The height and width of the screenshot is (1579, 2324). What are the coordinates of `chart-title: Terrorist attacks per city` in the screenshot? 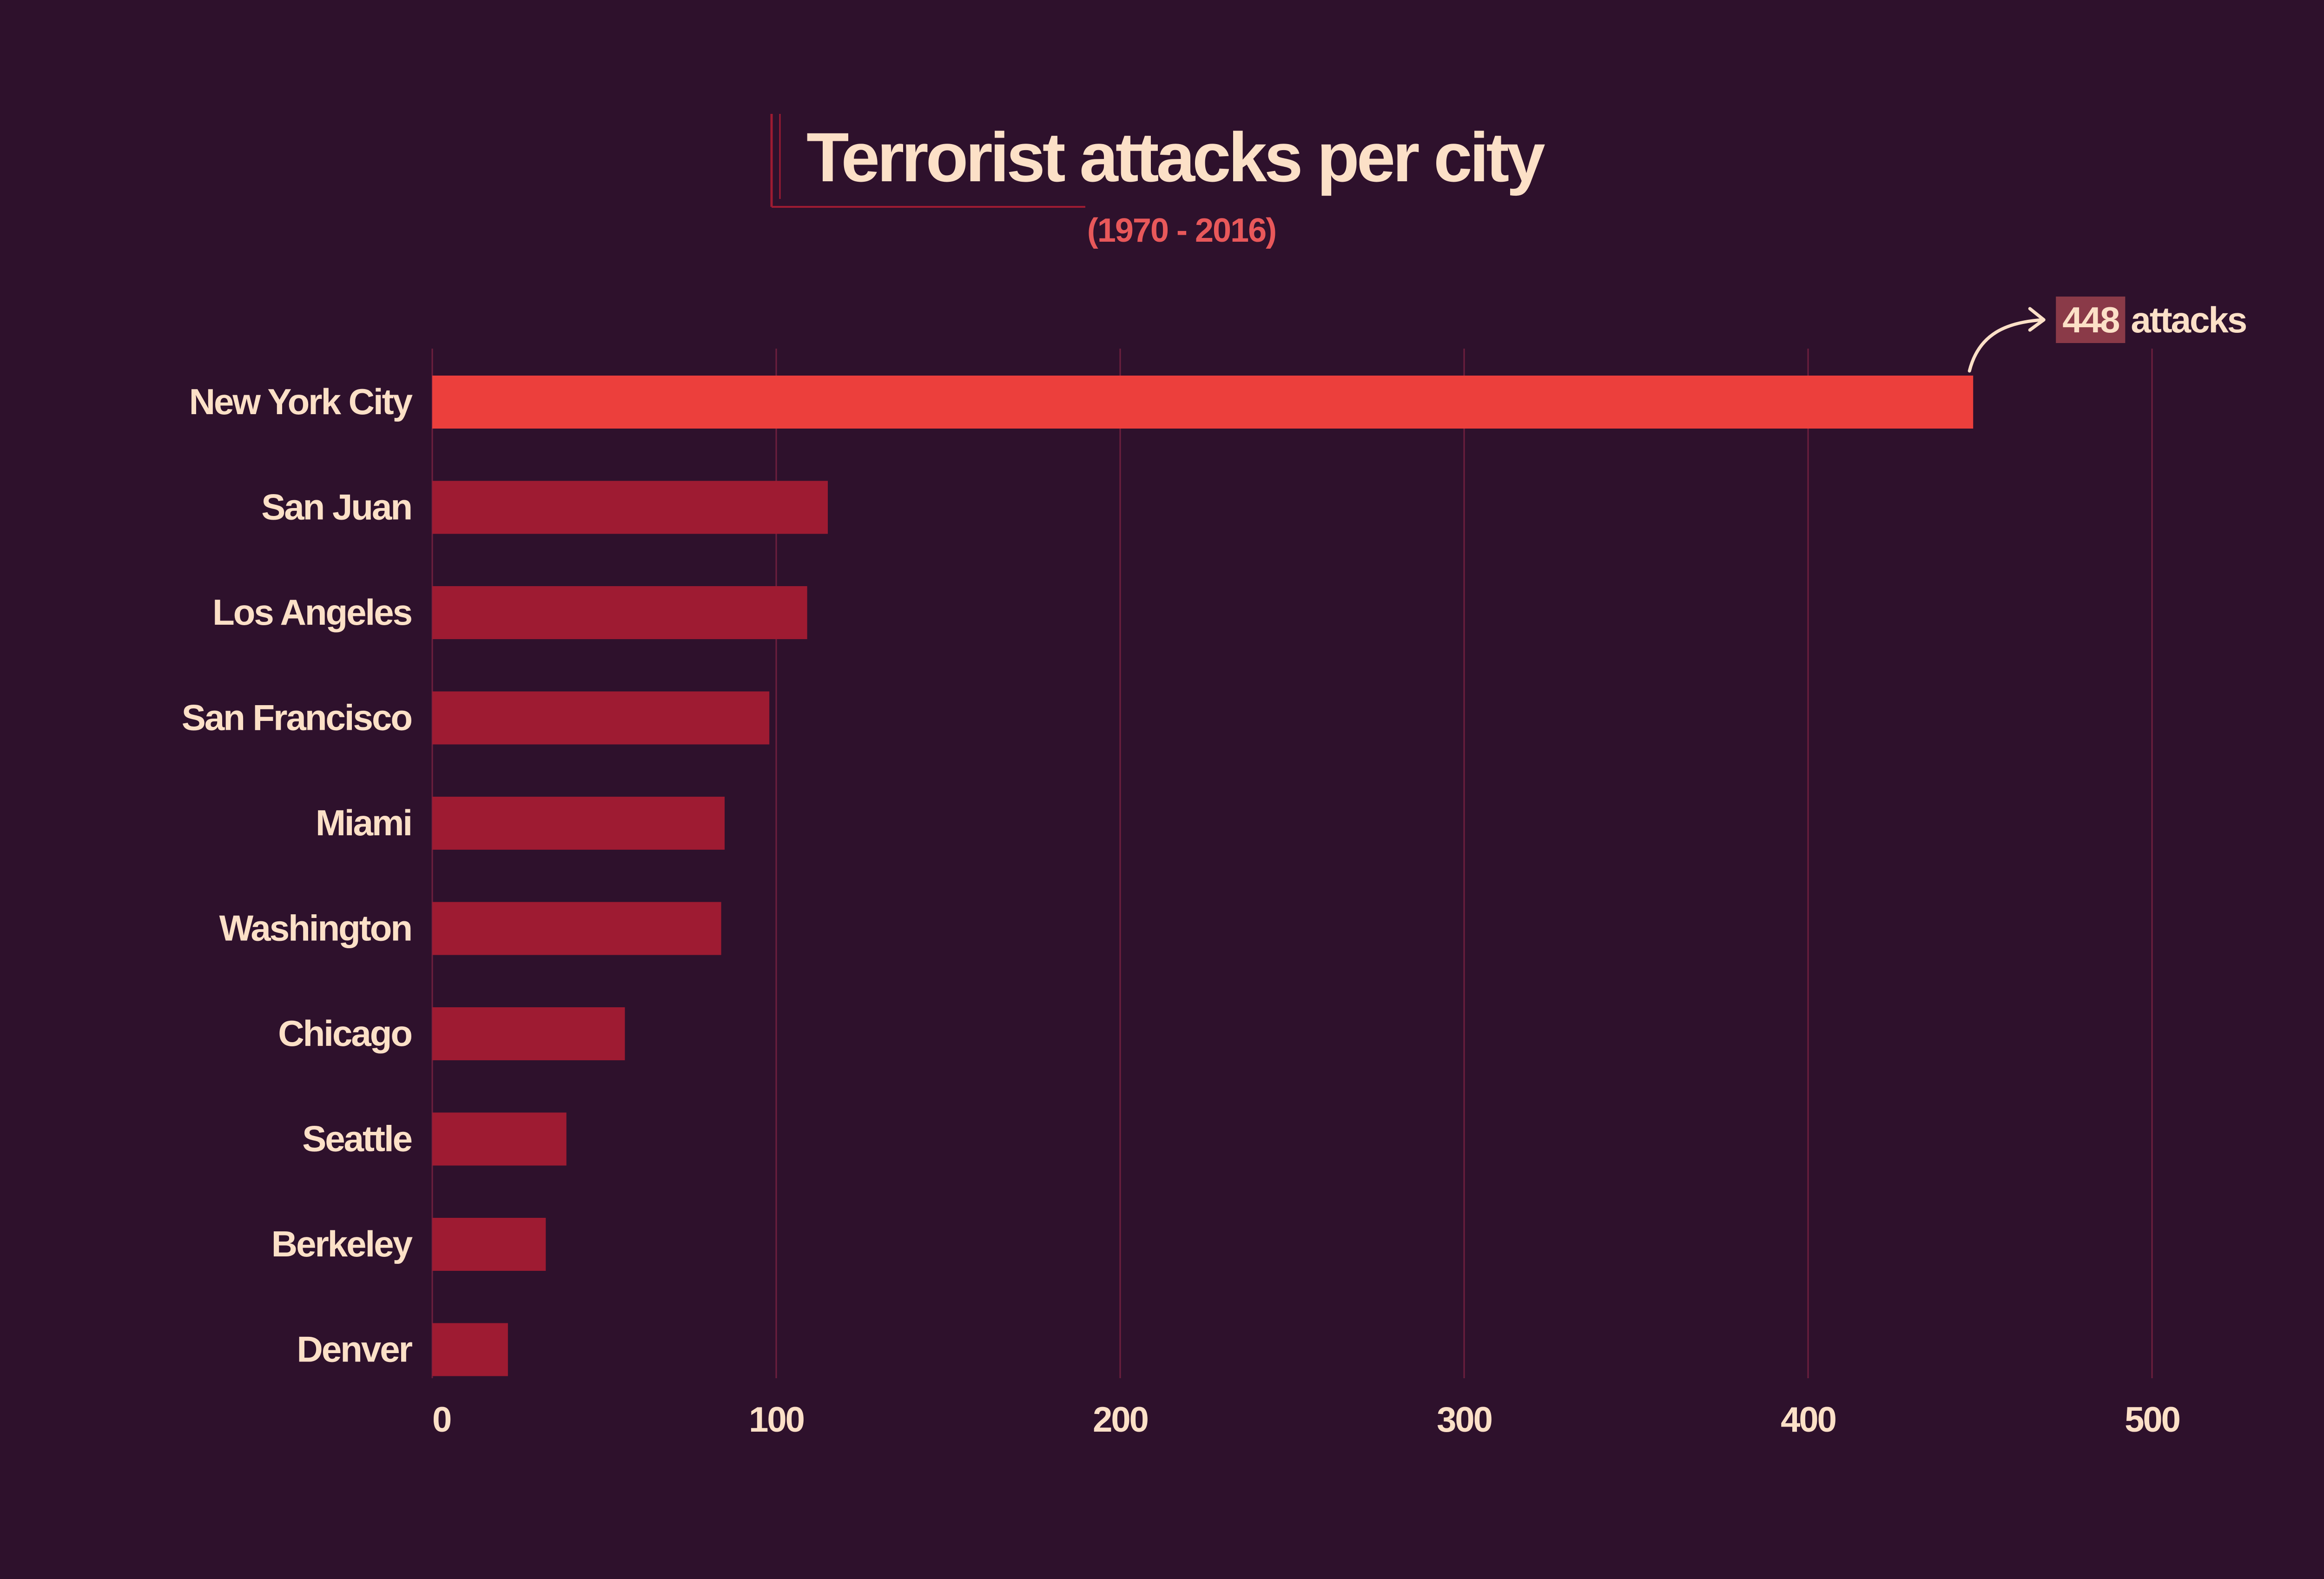 It's located at (1175, 157).